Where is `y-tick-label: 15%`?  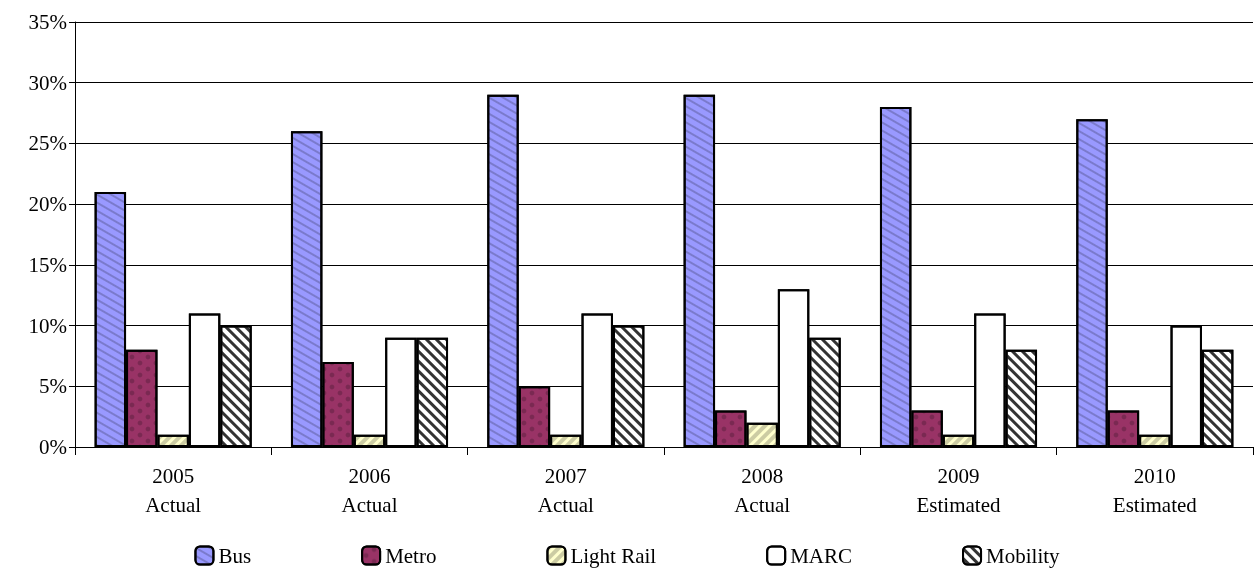
y-tick-label: 15% is located at coordinates (47, 264).